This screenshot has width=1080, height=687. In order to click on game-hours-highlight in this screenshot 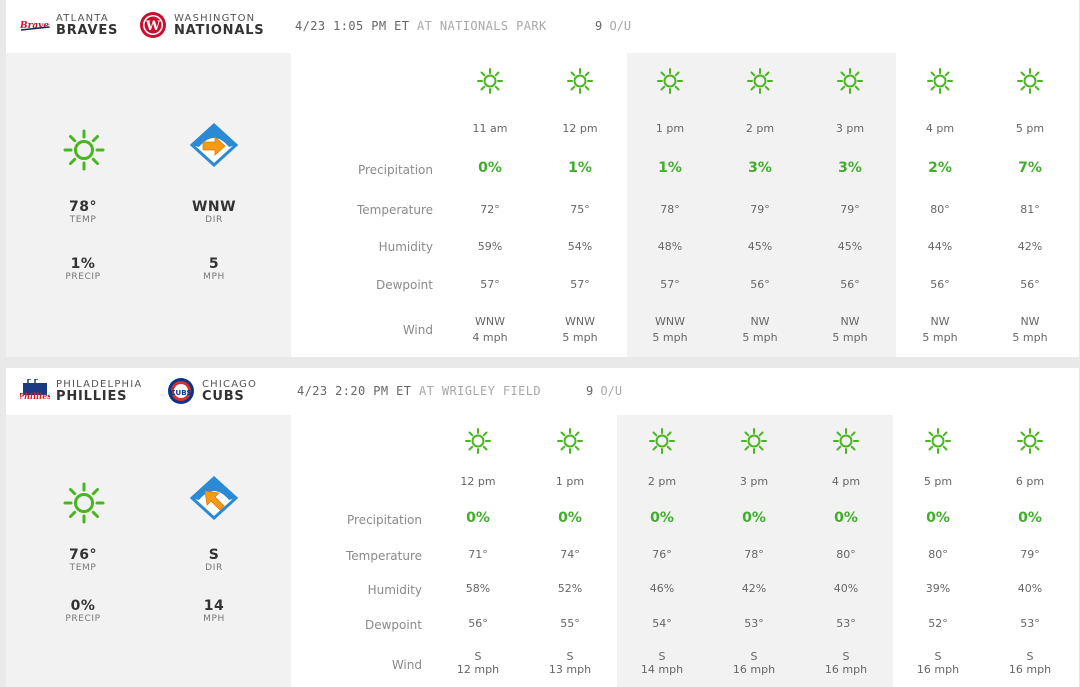, I will do `click(755, 551)`.